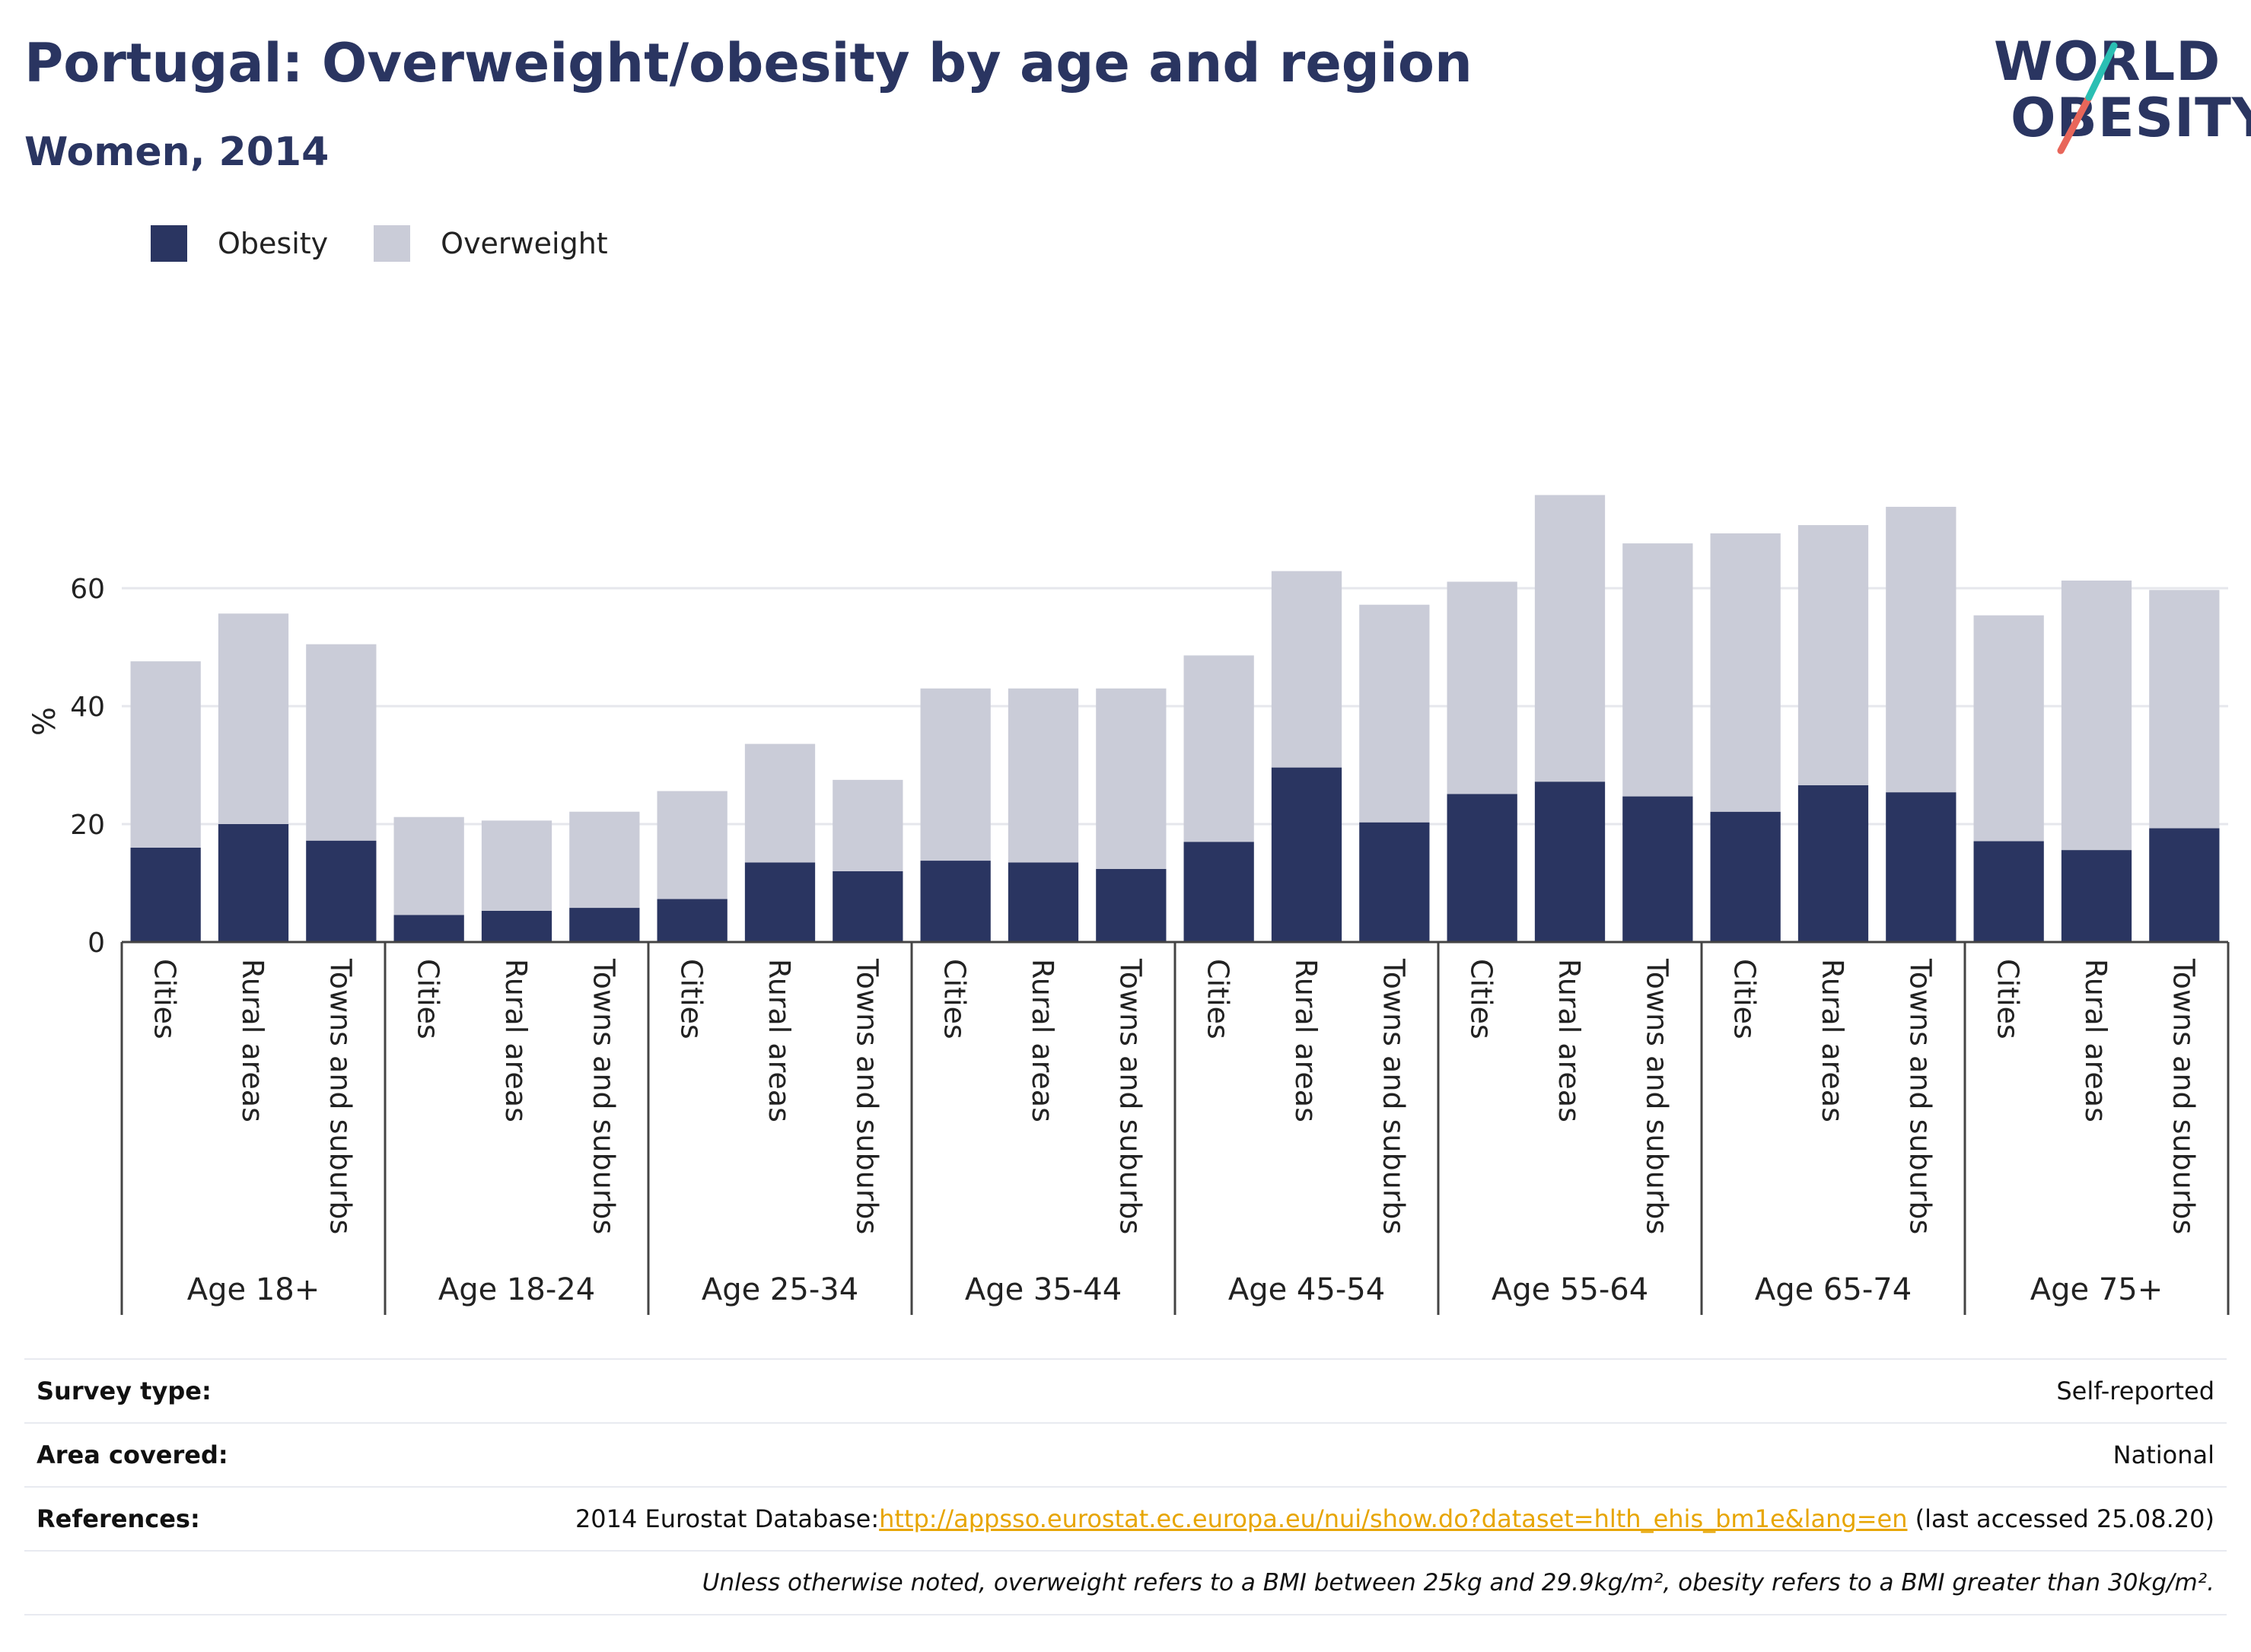  What do you see at coordinates (96, 943) in the screenshot?
I see `y-tick-label: 0` at bounding box center [96, 943].